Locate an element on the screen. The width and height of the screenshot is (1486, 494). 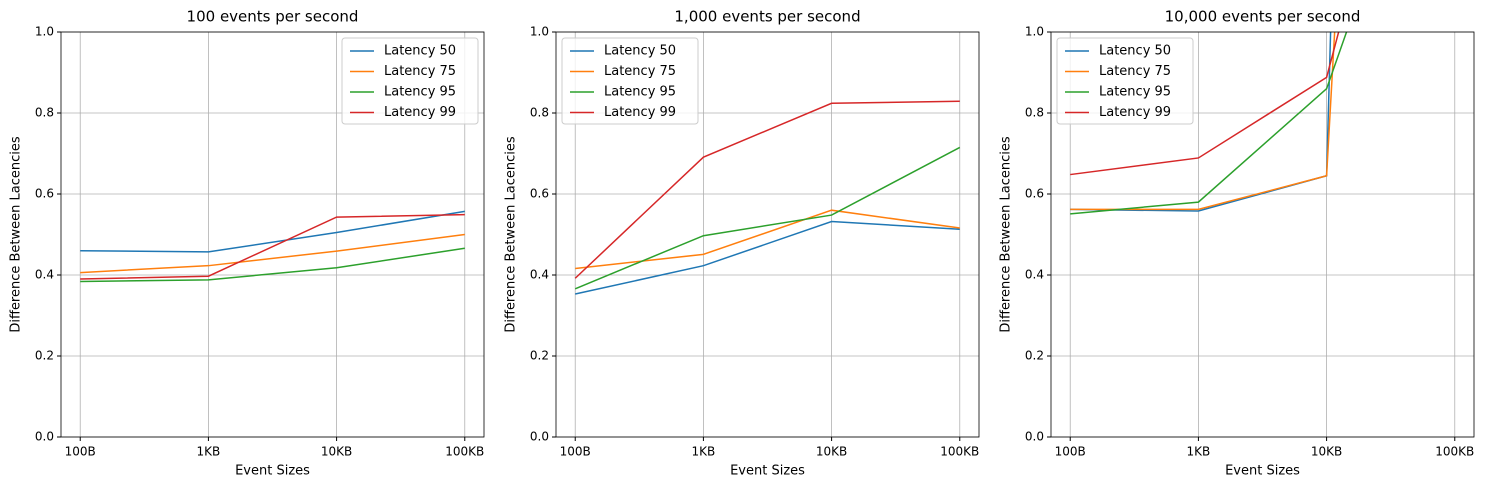
chart-title: 10,000 events per second is located at coordinates (1263, 17).